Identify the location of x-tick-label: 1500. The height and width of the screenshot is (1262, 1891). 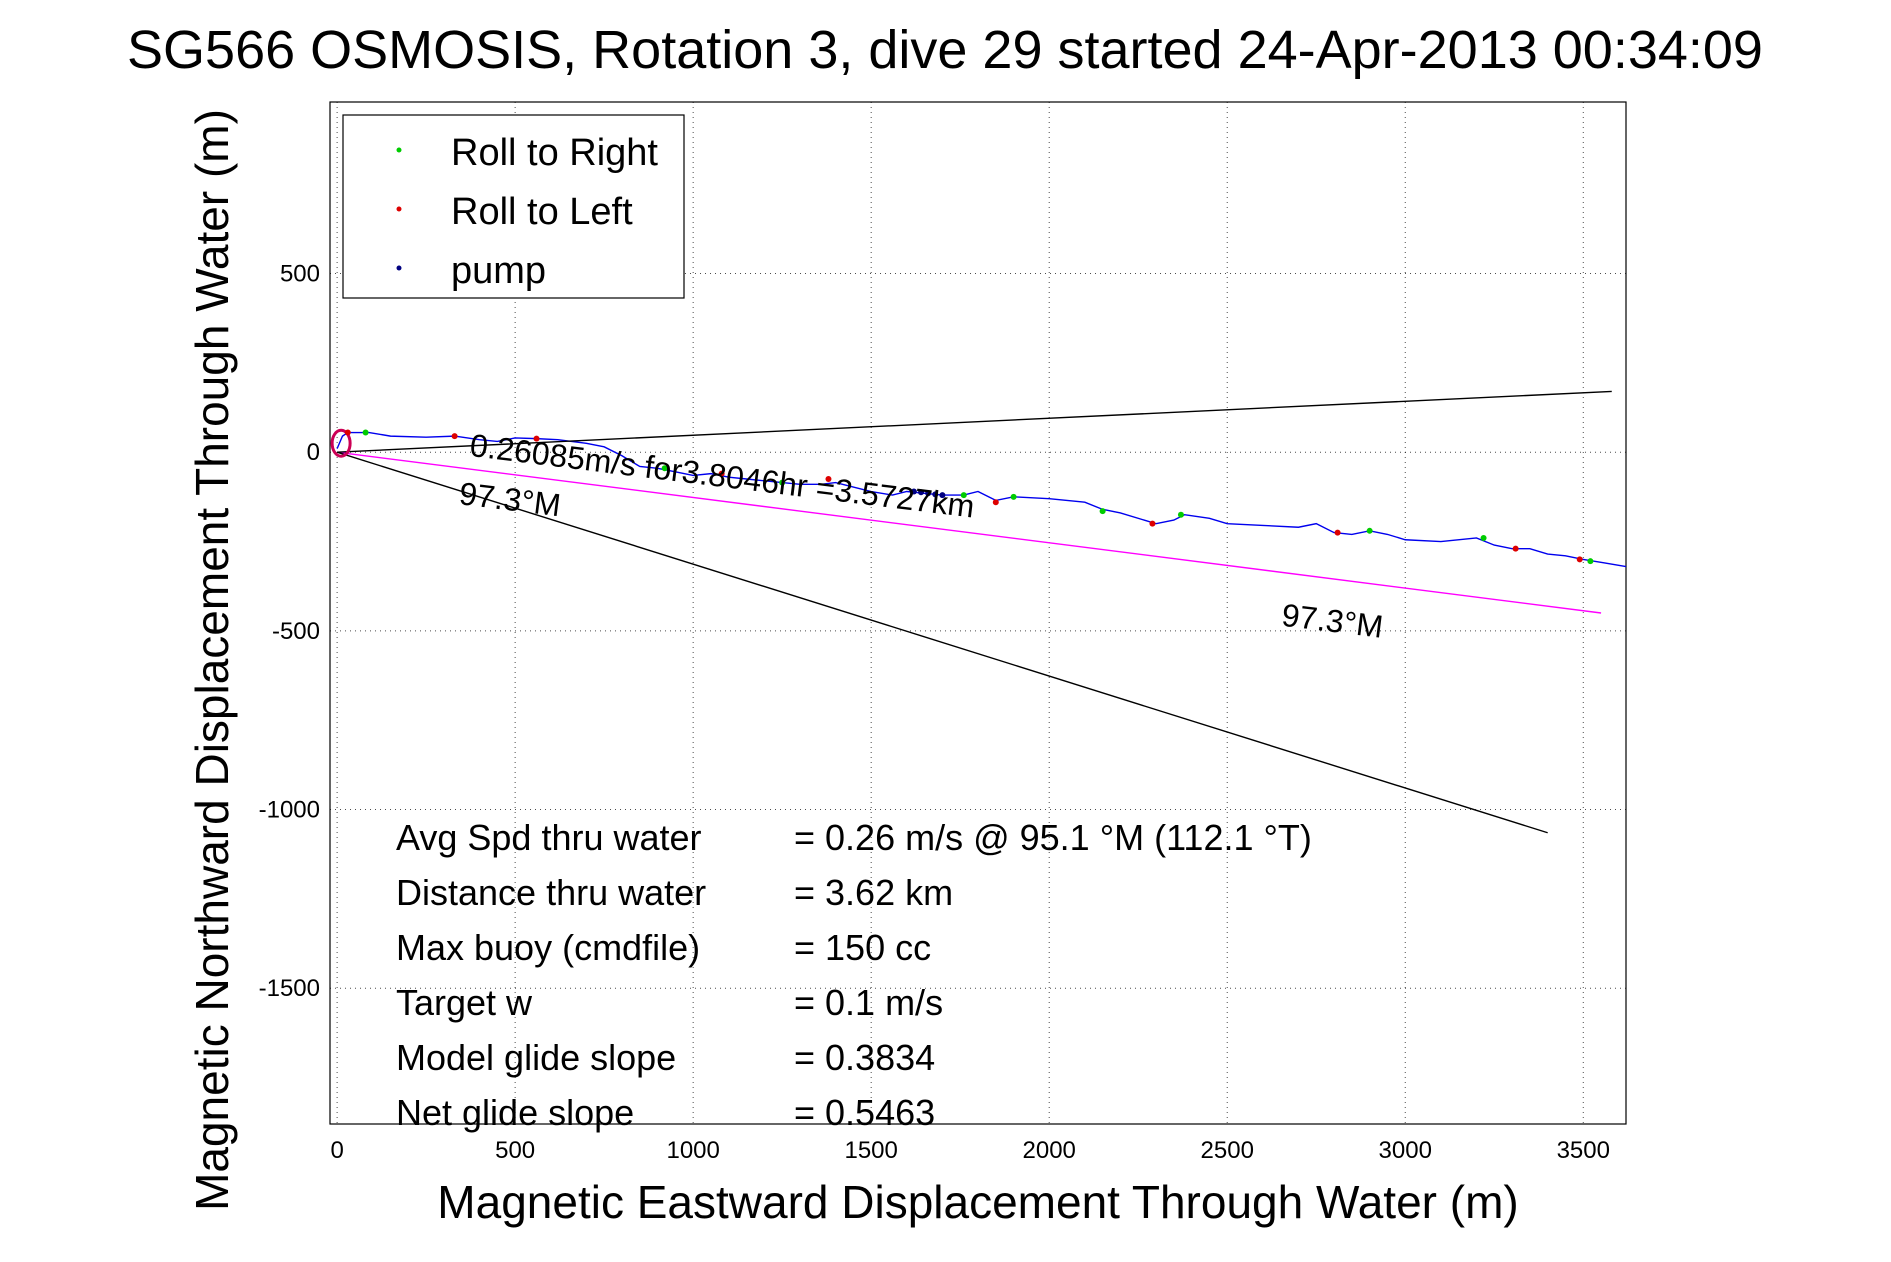
(870, 1150).